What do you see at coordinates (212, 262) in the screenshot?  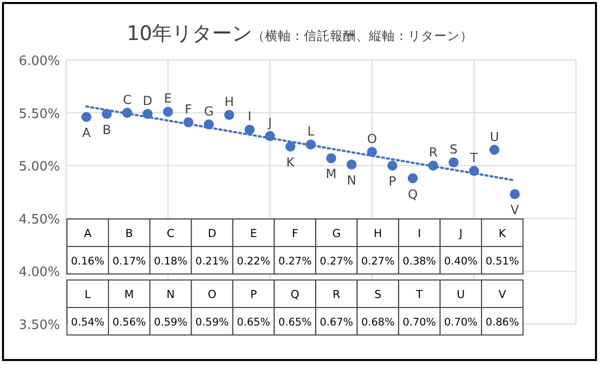 I see `text: 0.21%` at bounding box center [212, 262].